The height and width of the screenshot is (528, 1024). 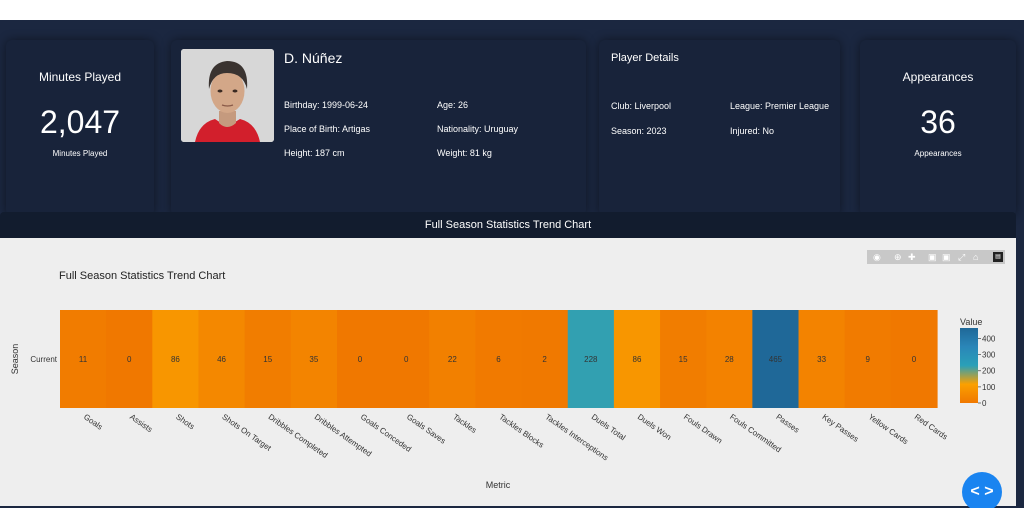 I want to click on x-tick-label: Yellow Cards, so click(x=888, y=429).